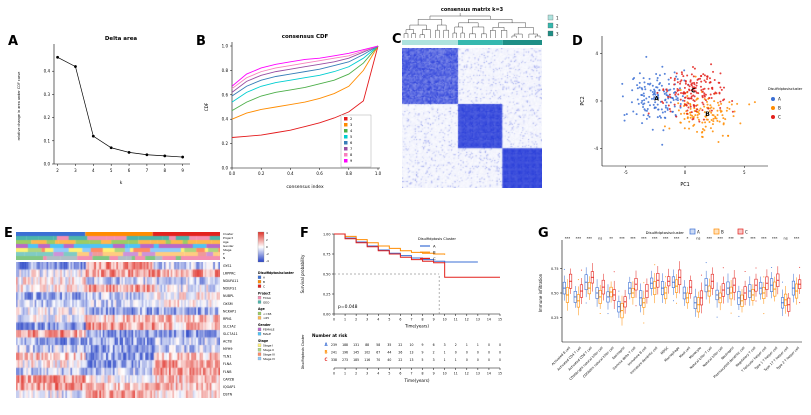 This screenshot has height=415, width=811. Describe the element at coordinates (47, 140) in the screenshot. I see `svg-text: 0.1` at that location.